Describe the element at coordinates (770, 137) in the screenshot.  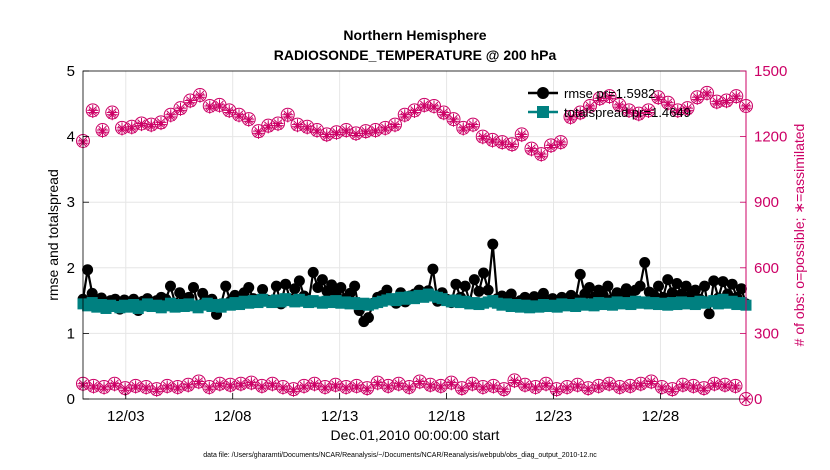
I see `y-right-tick-label: 1200` at that location.